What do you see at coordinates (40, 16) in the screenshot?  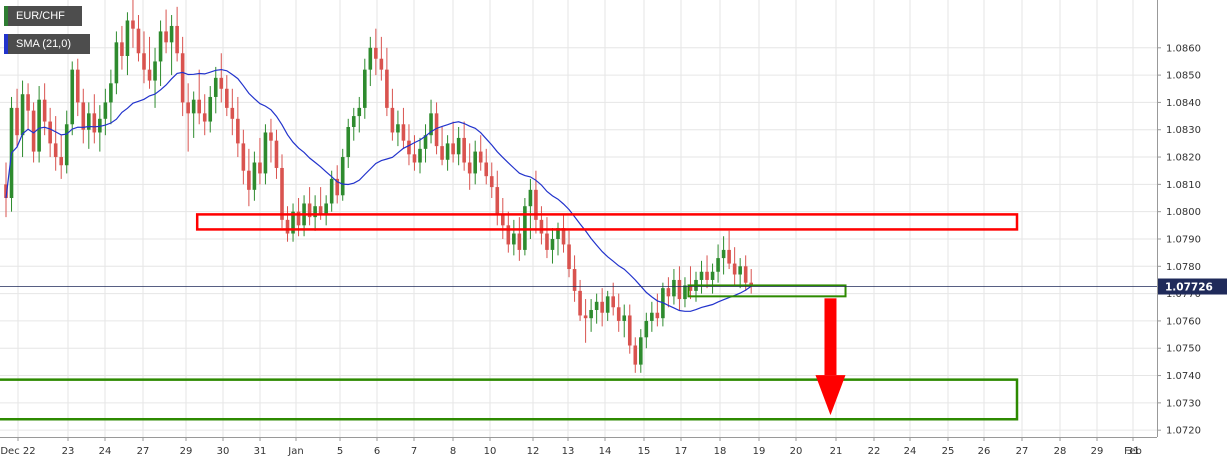 I see `symbol-label: EUR/CHF` at bounding box center [40, 16].